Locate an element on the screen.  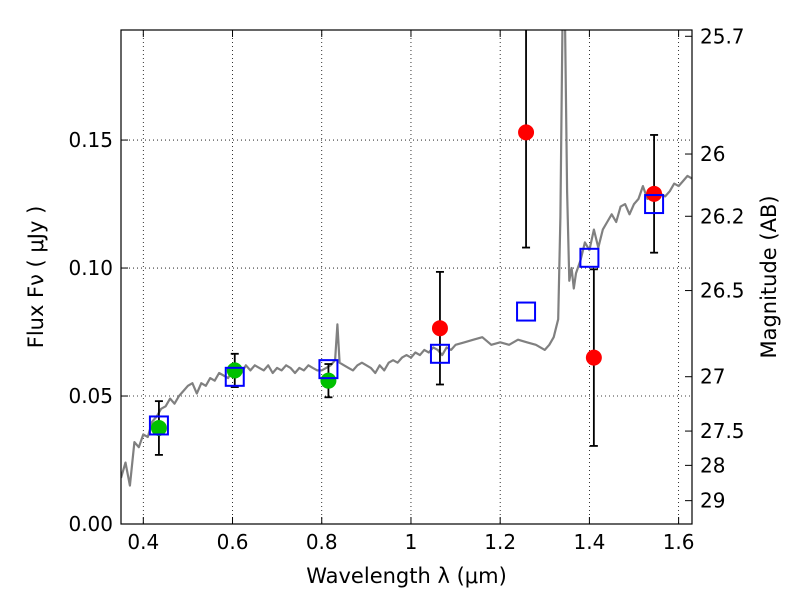
right-tick-label: 26 is located at coordinates (712, 154).